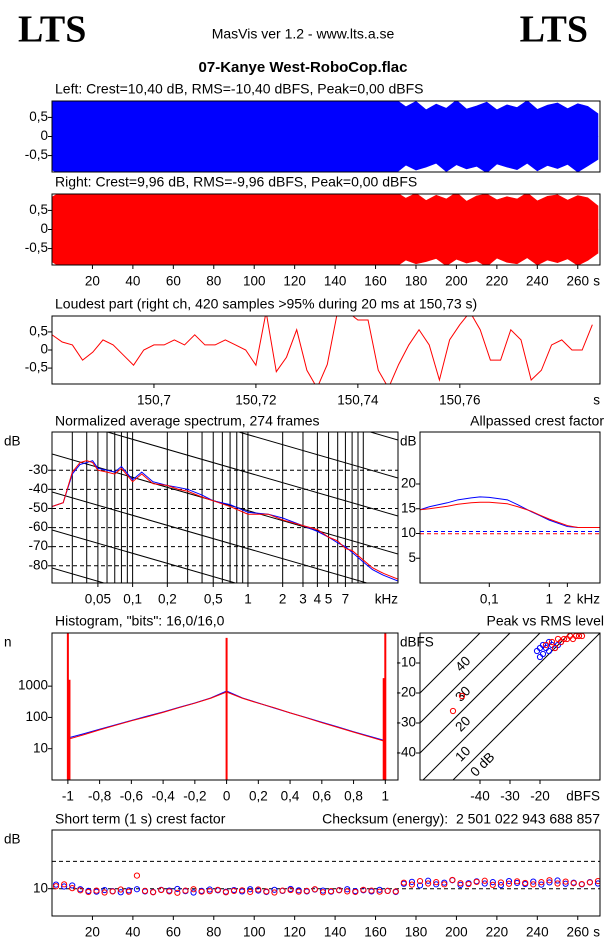  What do you see at coordinates (98, 599) in the screenshot?
I see `x-tick-label: 0,05` at bounding box center [98, 599].